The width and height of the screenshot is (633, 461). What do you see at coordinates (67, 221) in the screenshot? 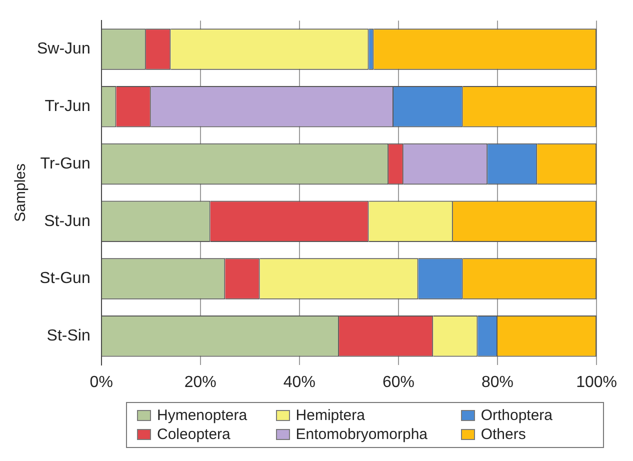
I see `y-tick-label: St-Jun` at bounding box center [67, 221].